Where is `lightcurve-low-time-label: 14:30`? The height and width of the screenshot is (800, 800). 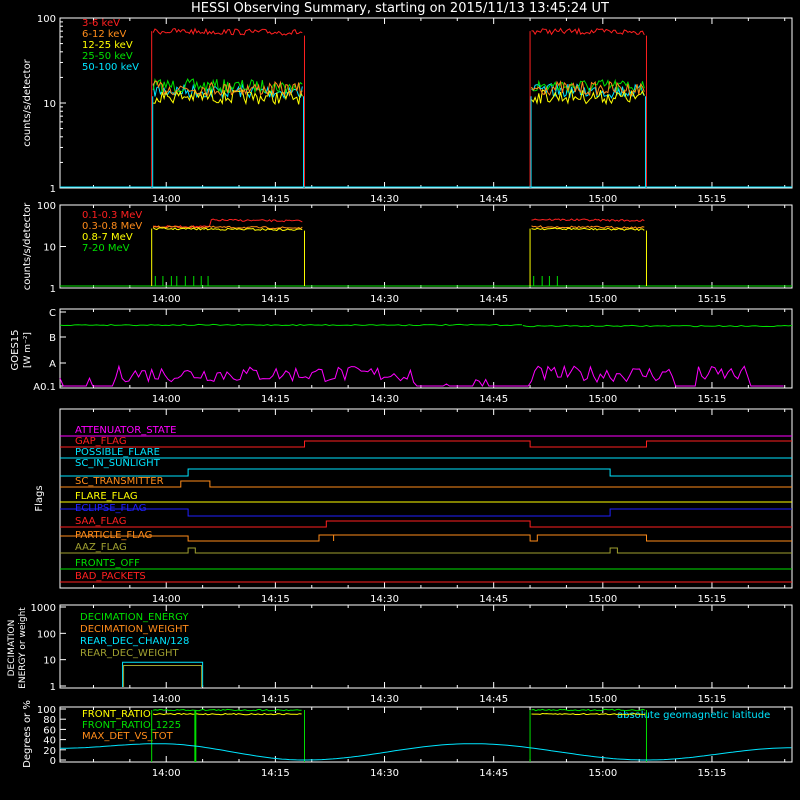
lightcurve-low-time-label: 14:30 is located at coordinates (384, 199).